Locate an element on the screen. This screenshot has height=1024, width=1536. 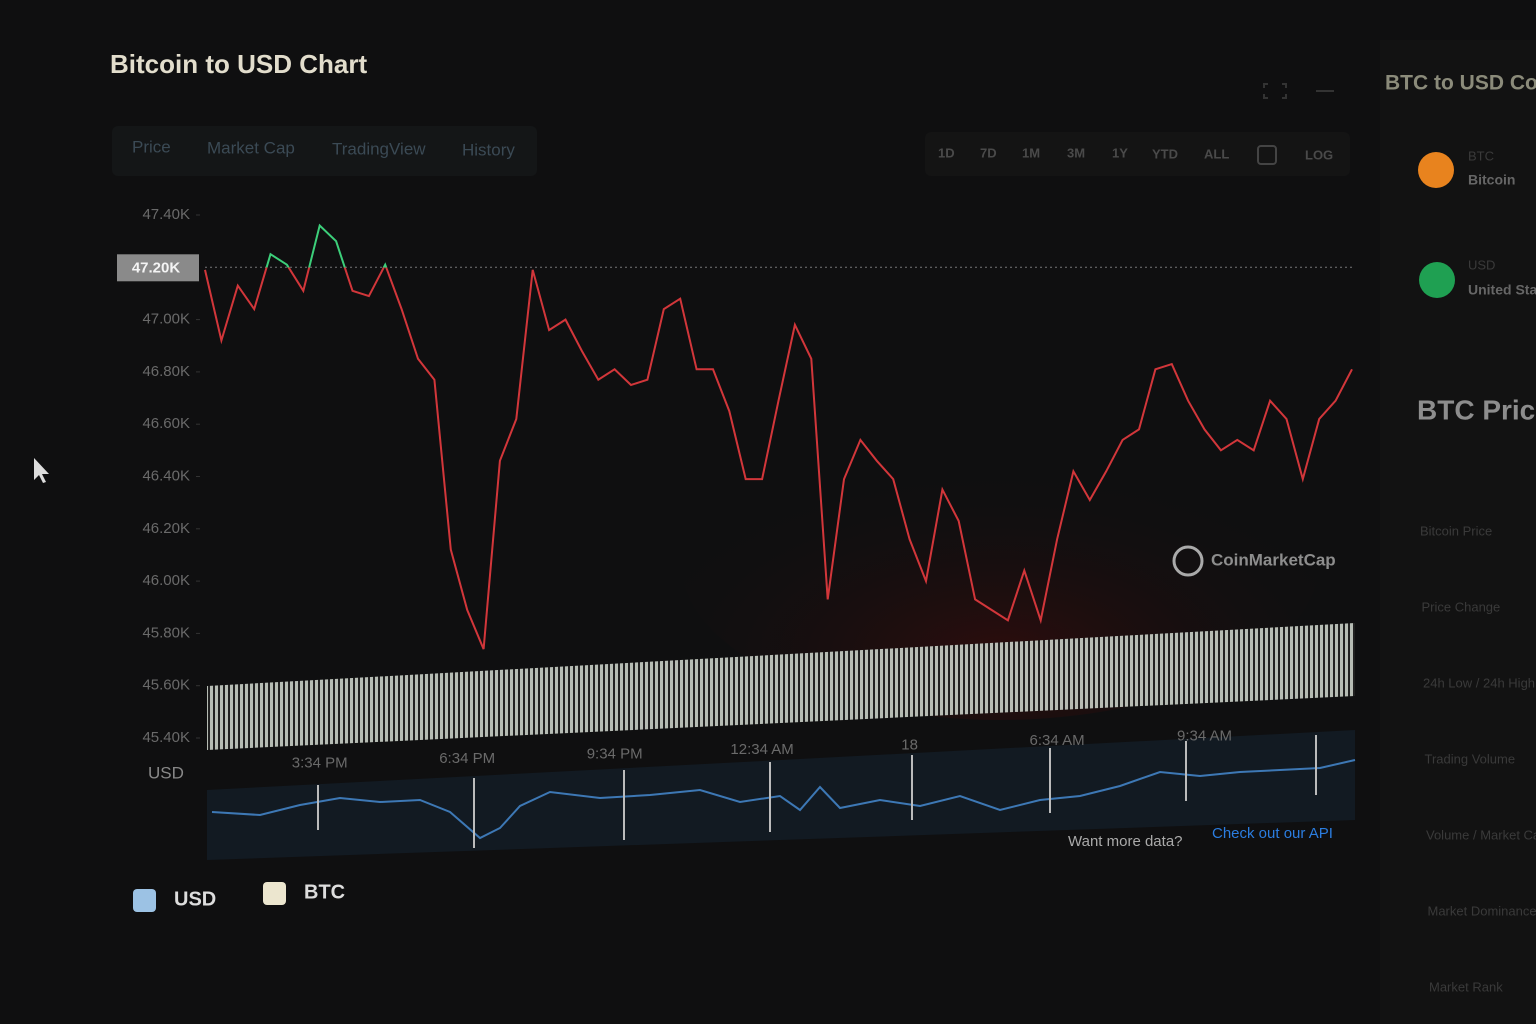
x-tick-label: 6:34 AM is located at coordinates (1057, 740).